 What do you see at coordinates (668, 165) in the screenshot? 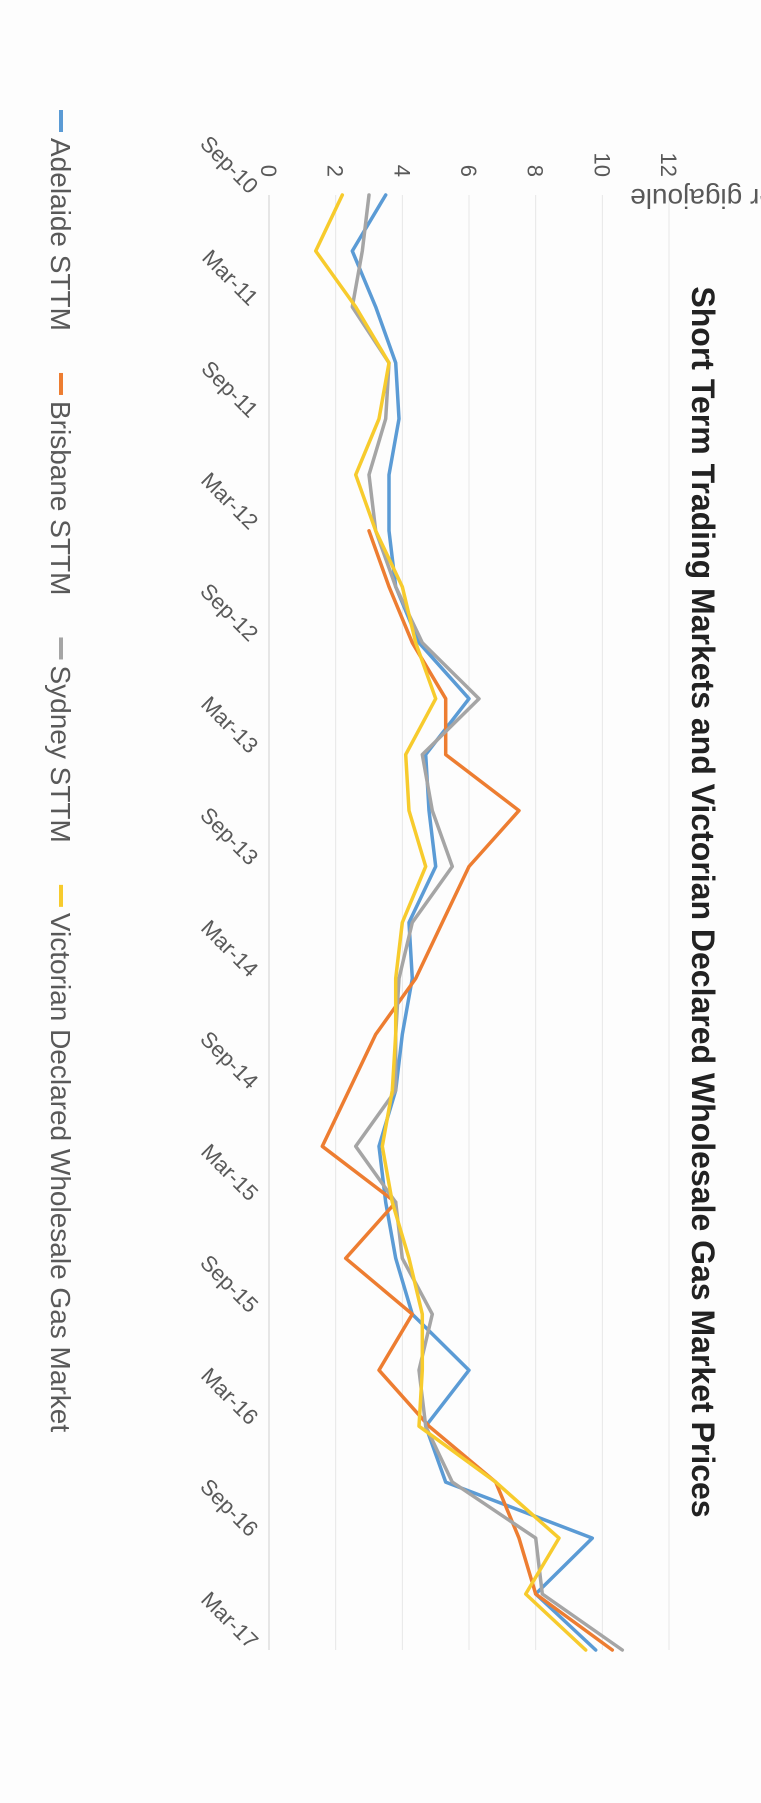
I see `y-tick-label: 12` at bounding box center [668, 165].